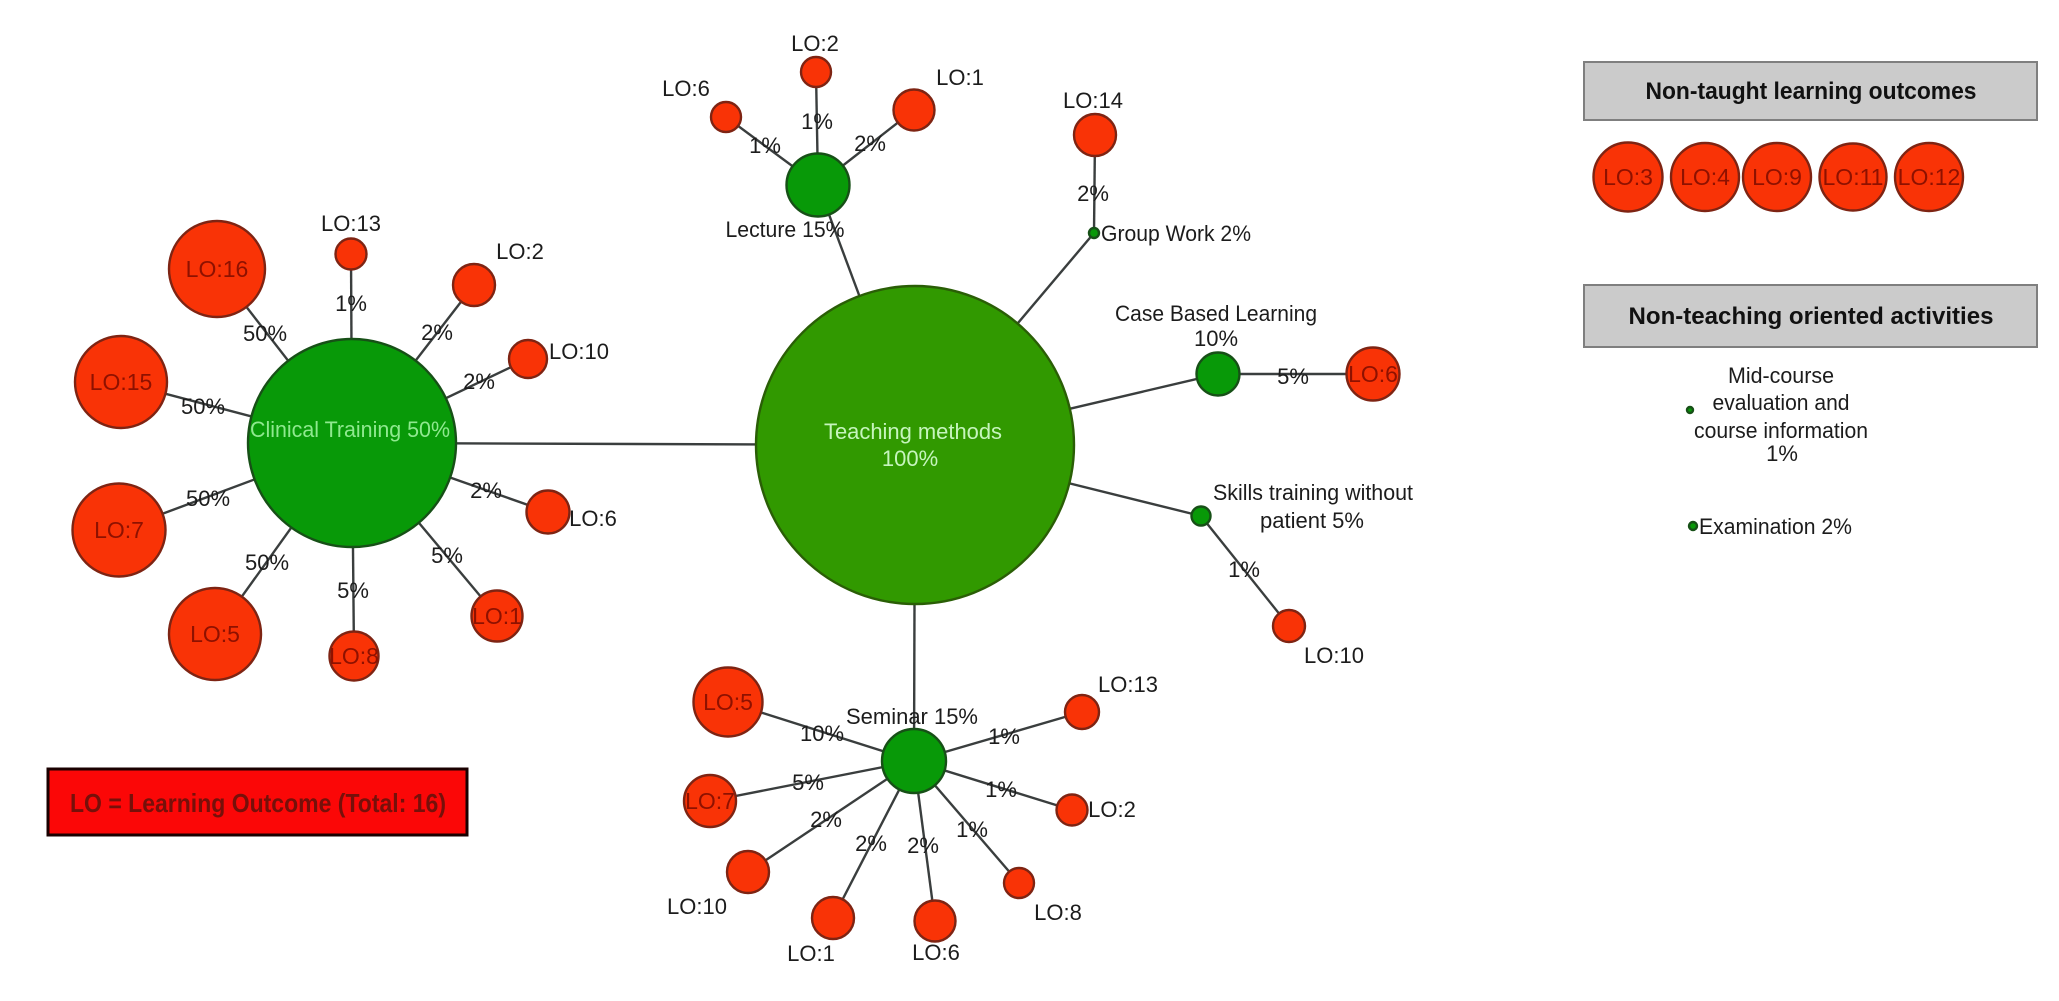 This screenshot has width=2059, height=1001. I want to click on svg-text: LO:14, so click(1093, 100).